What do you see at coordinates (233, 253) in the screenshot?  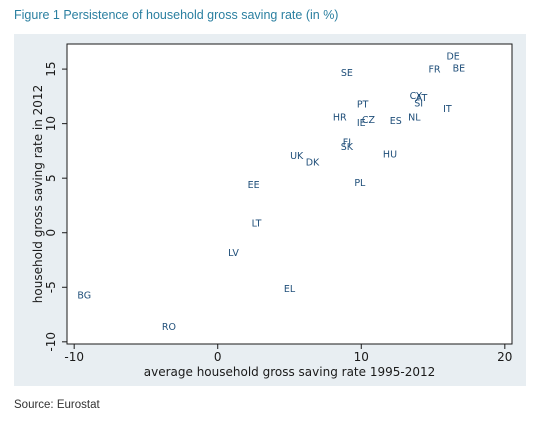 I see `data-point-lv: LV` at bounding box center [233, 253].